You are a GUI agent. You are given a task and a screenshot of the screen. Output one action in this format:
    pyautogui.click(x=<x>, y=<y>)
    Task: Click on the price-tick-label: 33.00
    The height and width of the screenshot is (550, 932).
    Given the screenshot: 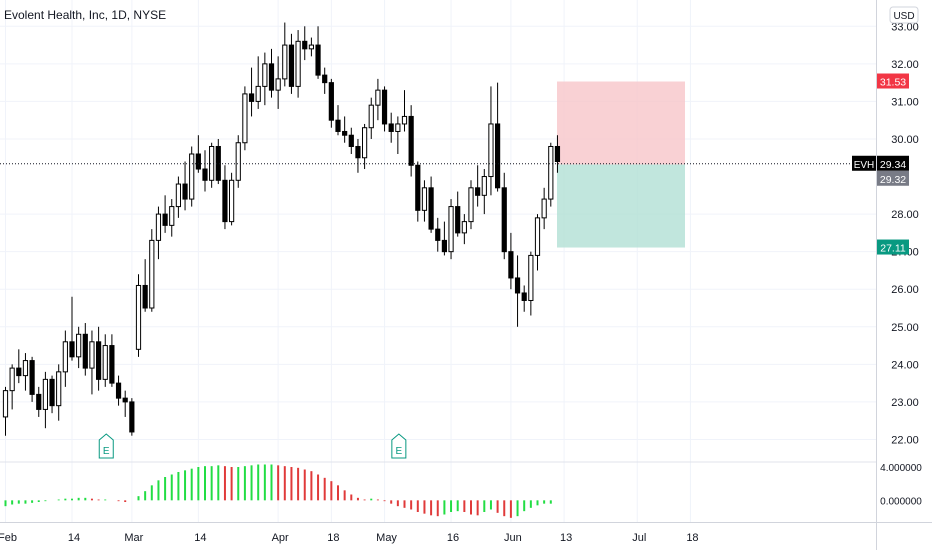 What is the action you would take?
    pyautogui.click(x=905, y=27)
    